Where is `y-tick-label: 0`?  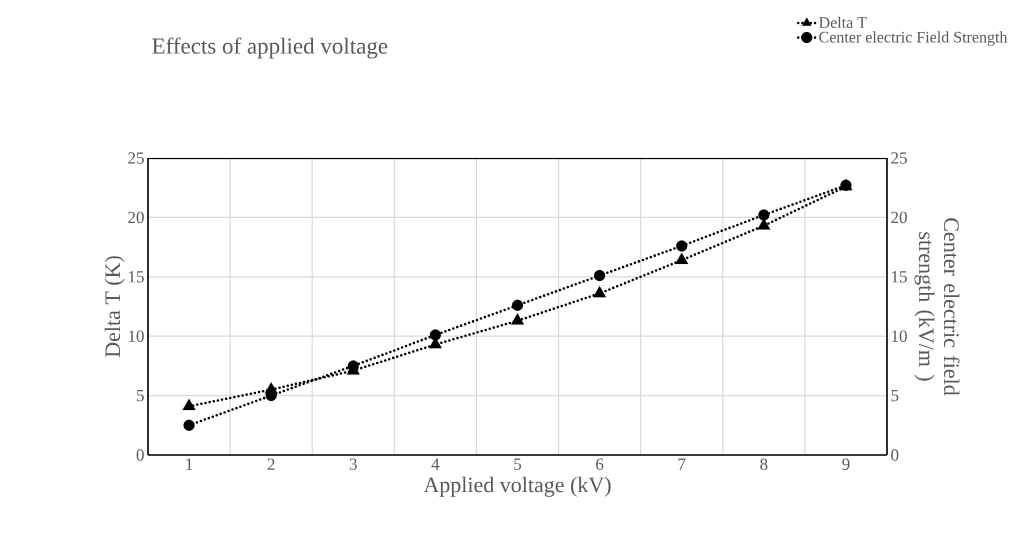
y-tick-label: 0 is located at coordinates (140, 455).